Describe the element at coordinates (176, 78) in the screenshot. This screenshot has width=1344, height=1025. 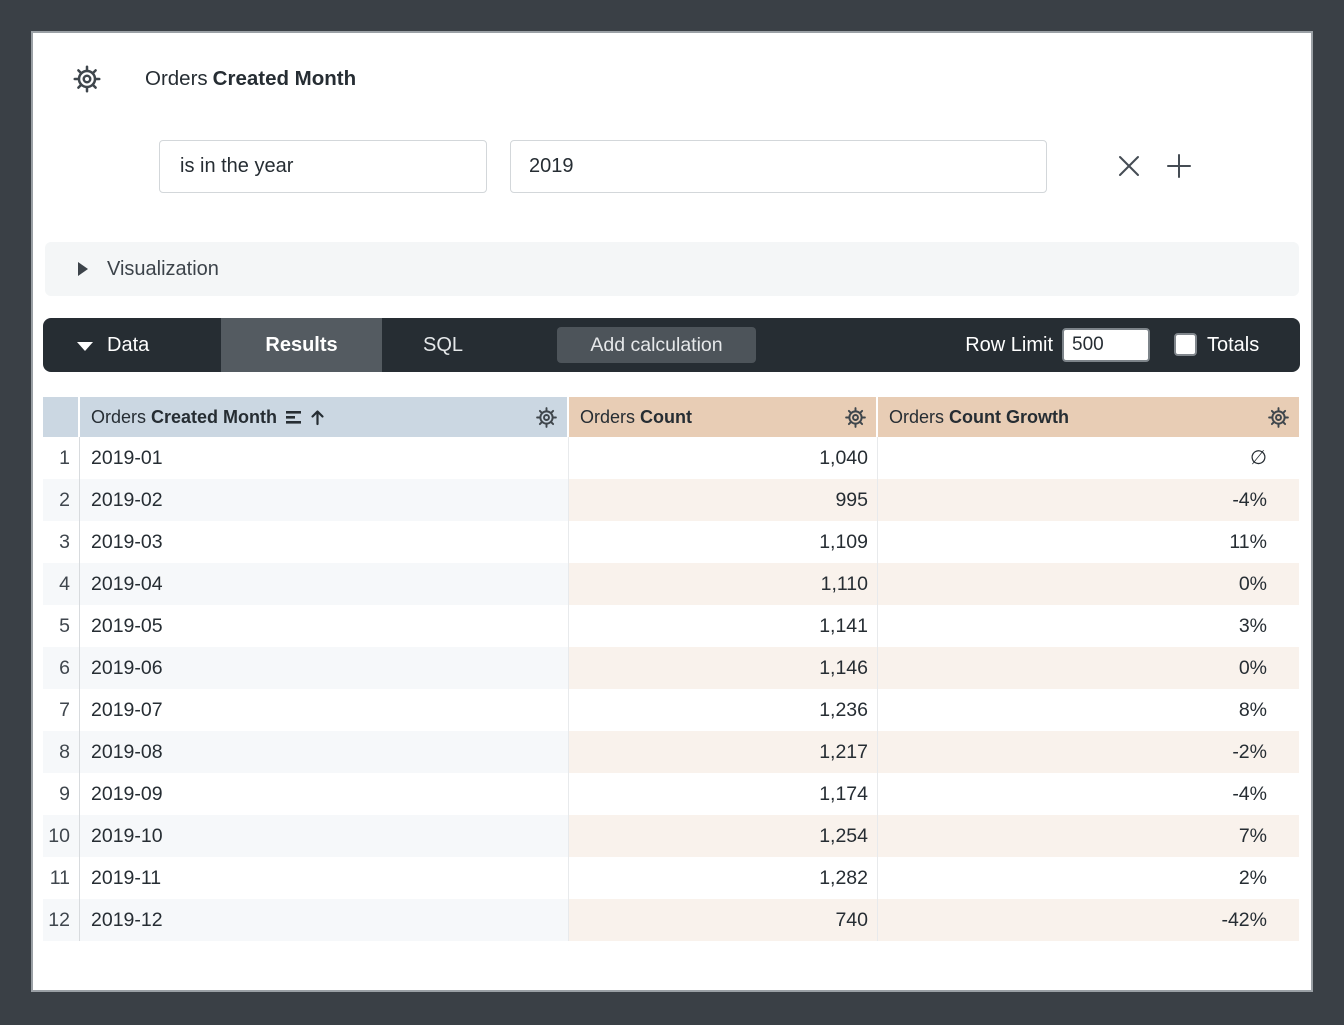
I see `page-title-prefix: Orders` at that location.